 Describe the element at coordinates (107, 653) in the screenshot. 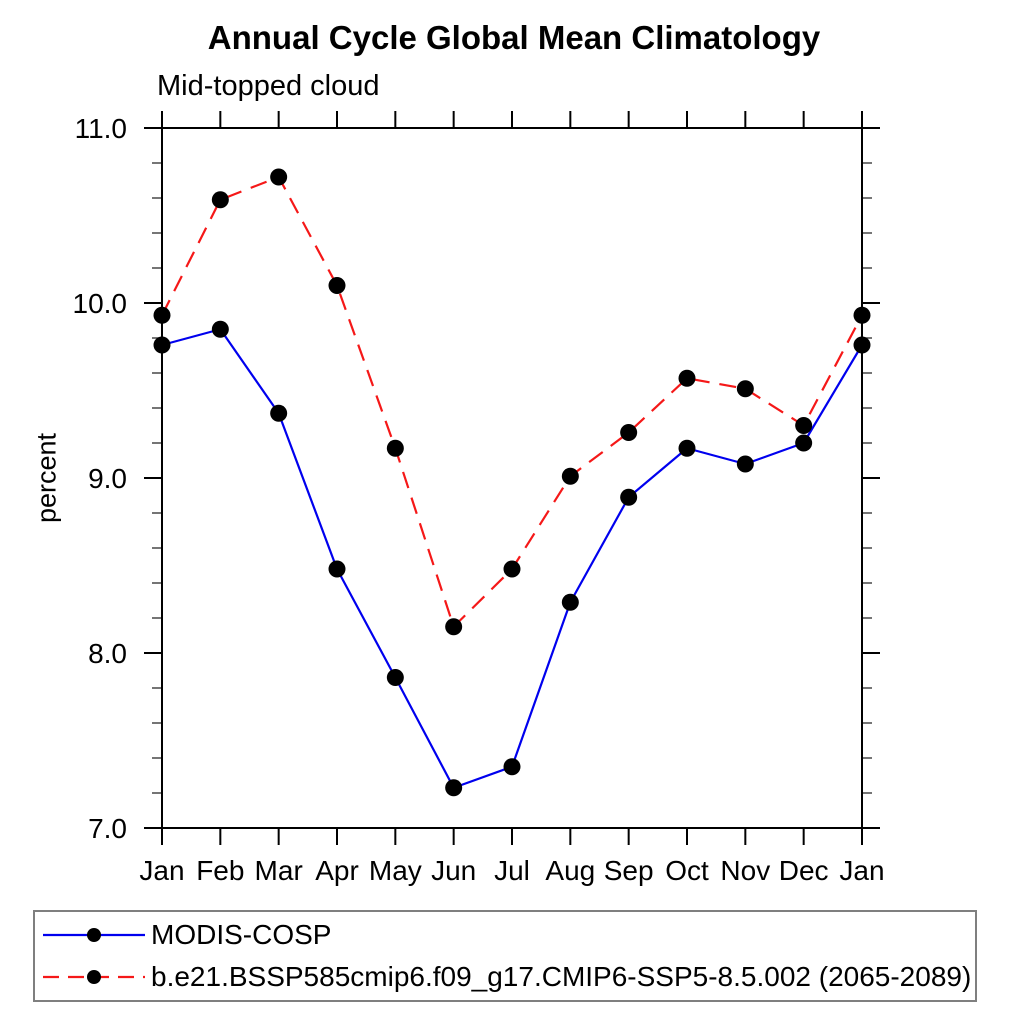

I see `y-axis-tick-label: 8.0` at that location.